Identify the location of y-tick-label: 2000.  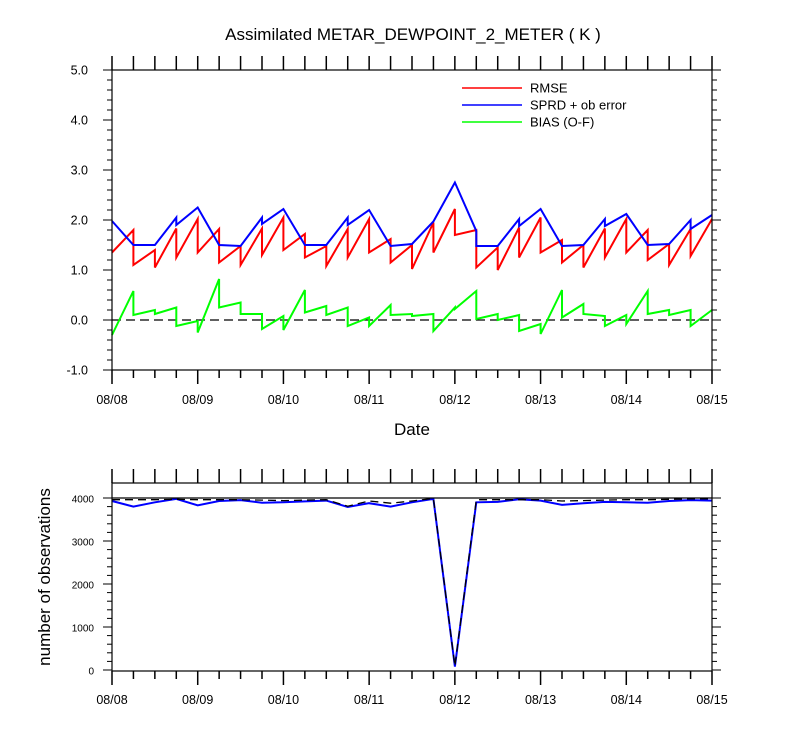
(83, 586).